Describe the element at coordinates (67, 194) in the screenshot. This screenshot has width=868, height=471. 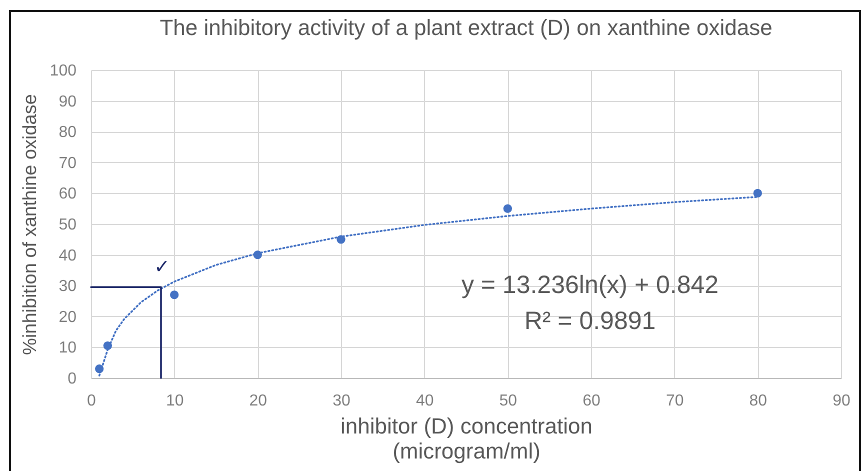
I see `y-tick-label: 60` at that location.